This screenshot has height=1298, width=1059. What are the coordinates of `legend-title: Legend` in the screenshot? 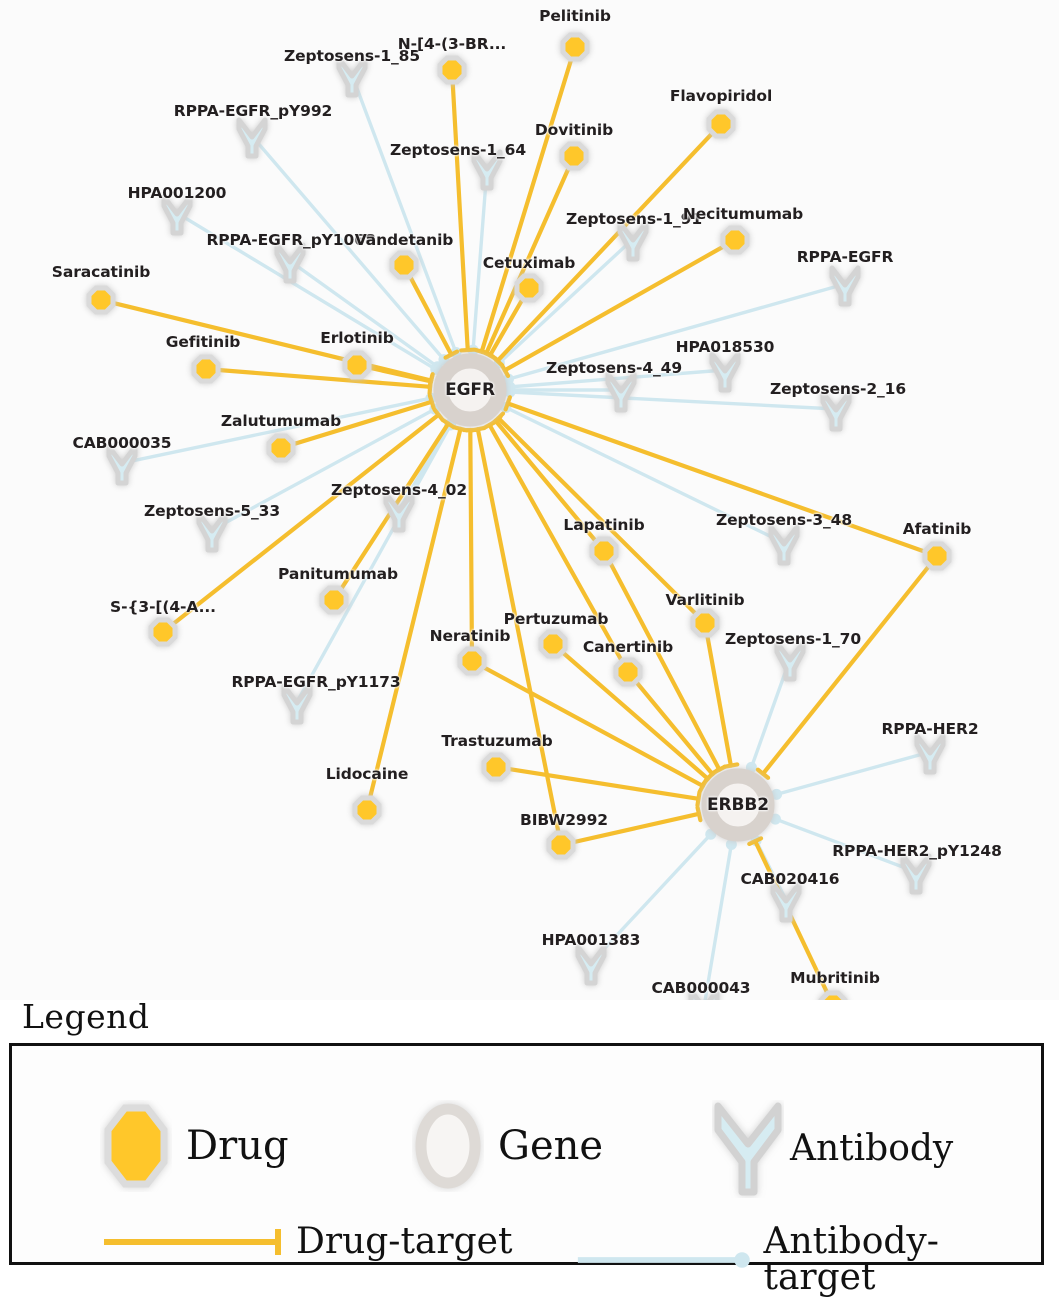 It's located at (85, 1016).